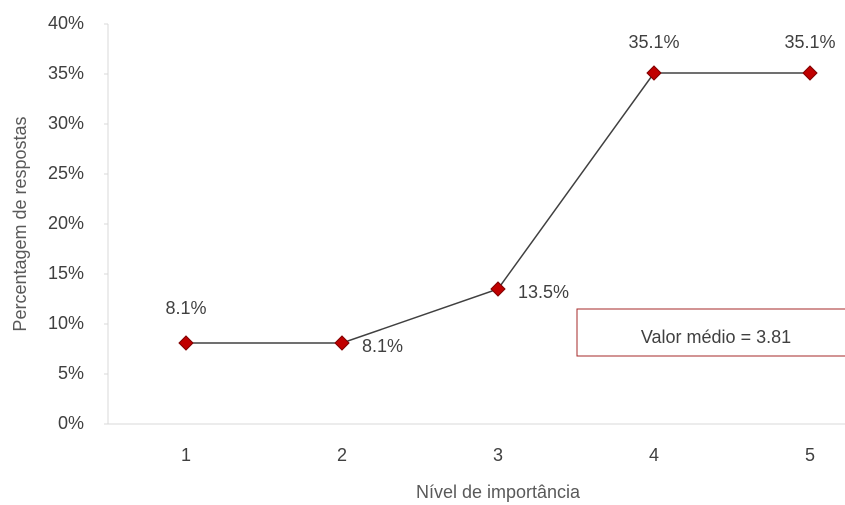 The height and width of the screenshot is (505, 845). Describe the element at coordinates (66, 73) in the screenshot. I see `y-tick-label: 35%` at that location.